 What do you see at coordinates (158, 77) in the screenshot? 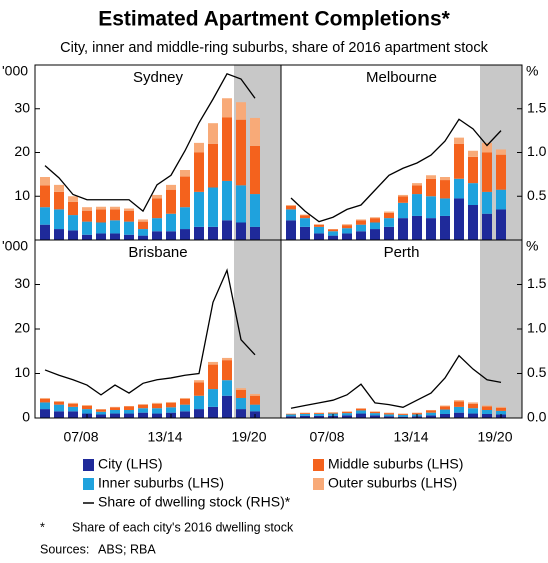
I see `panel-title: Sydney` at bounding box center [158, 77].